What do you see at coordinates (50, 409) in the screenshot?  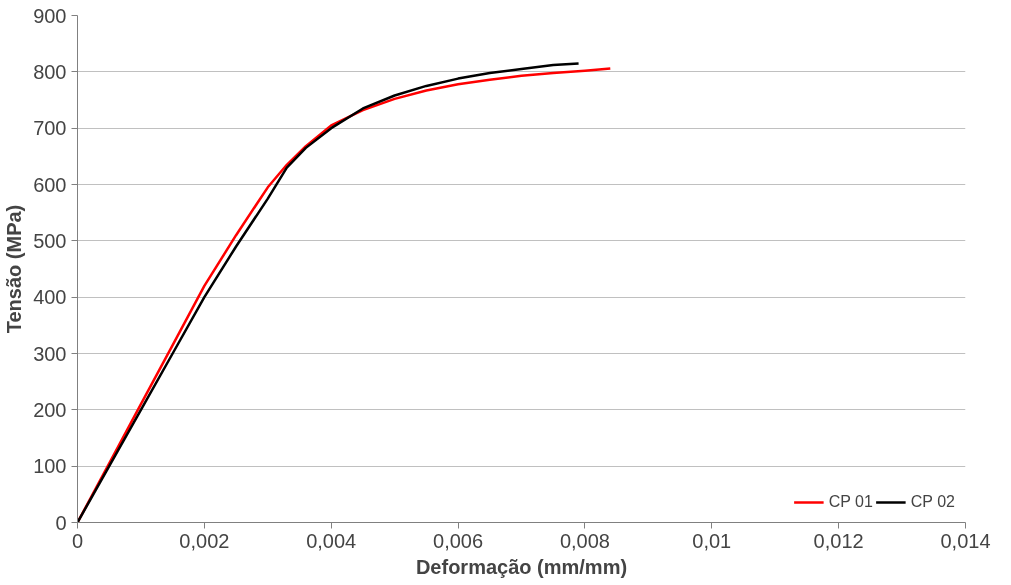 I see `y-tick-label: 200` at bounding box center [50, 409].